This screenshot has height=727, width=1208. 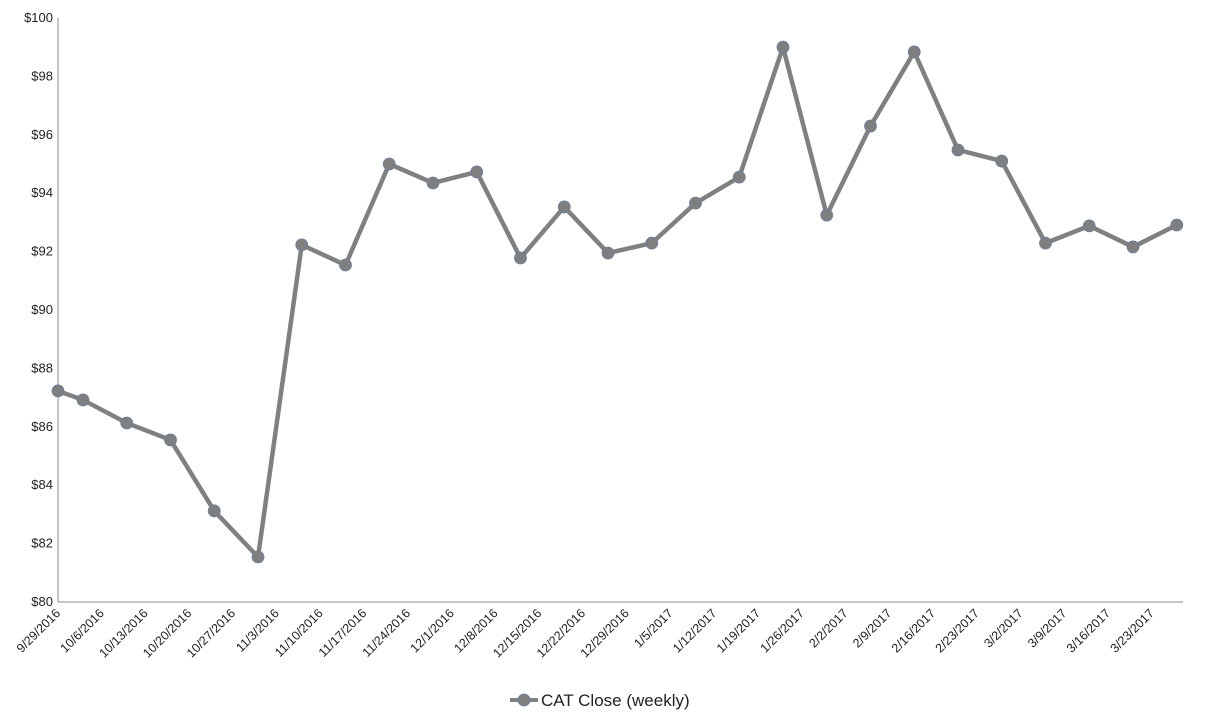 What do you see at coordinates (38, 17) in the screenshot?
I see `y-tick-label: $100` at bounding box center [38, 17].